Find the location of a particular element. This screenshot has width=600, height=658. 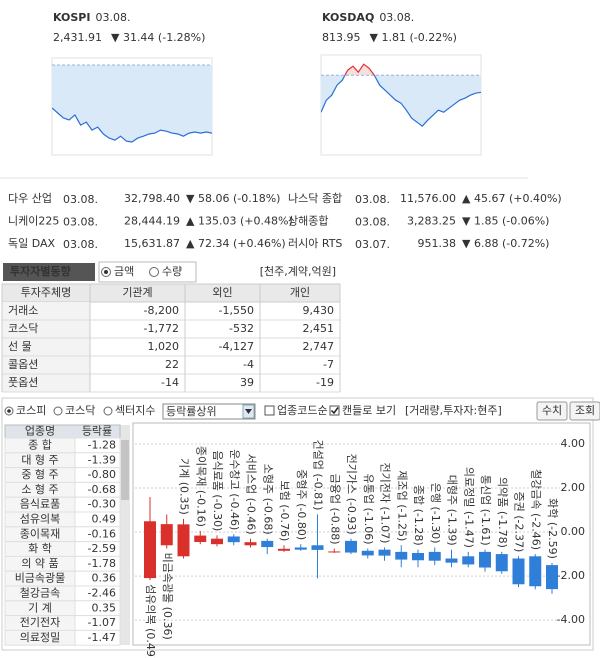

column-header: 기관계 is located at coordinates (137, 292).